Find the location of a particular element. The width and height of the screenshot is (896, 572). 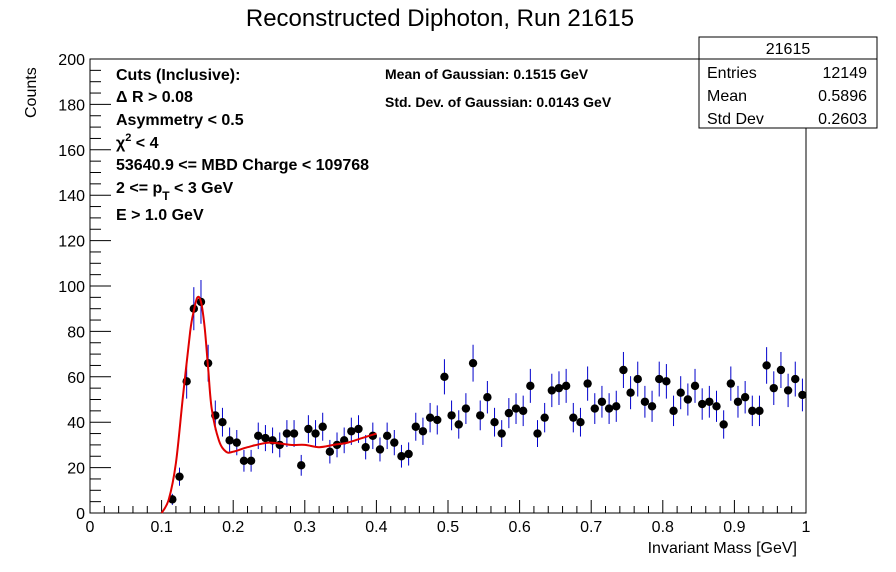

x-tick-label: 1 is located at coordinates (806, 527).